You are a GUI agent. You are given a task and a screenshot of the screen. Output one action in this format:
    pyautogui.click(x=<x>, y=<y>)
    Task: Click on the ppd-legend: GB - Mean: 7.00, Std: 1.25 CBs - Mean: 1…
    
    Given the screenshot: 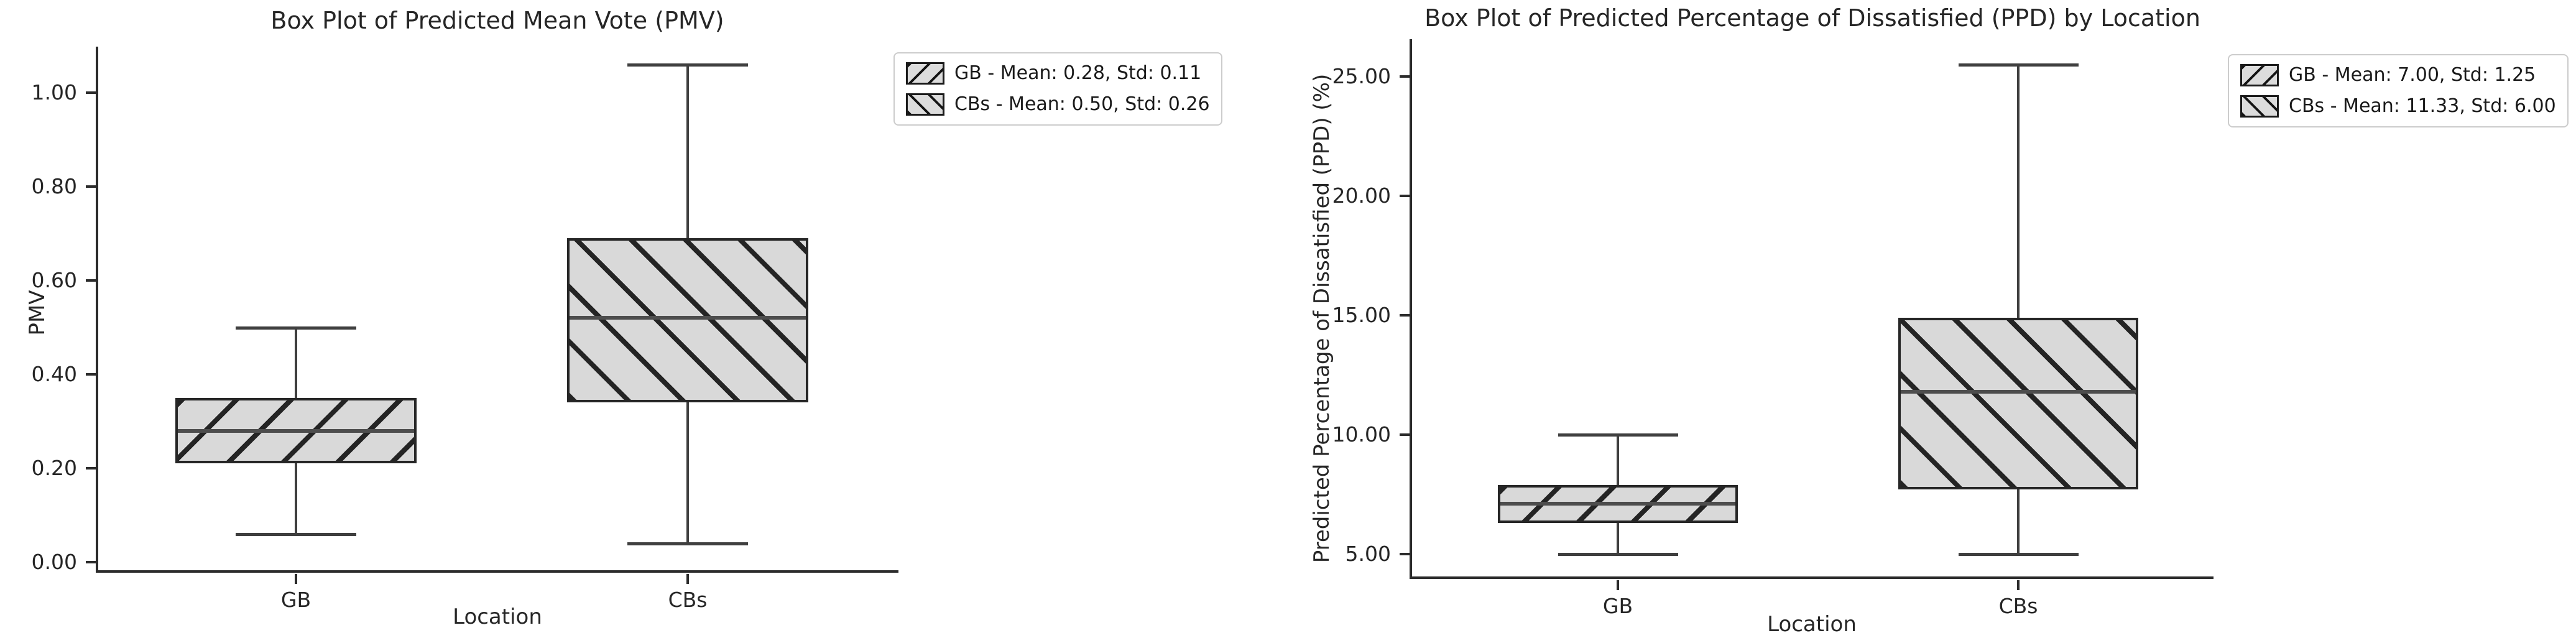 What is the action you would take?
    pyautogui.click(x=2398, y=90)
    